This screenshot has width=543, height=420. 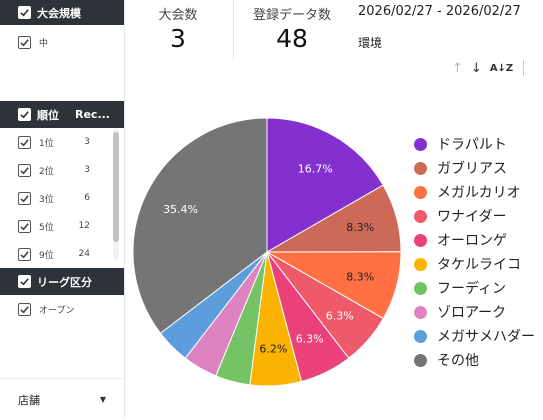 I want to click on sort-descending-icon: ↓, so click(x=476, y=68).